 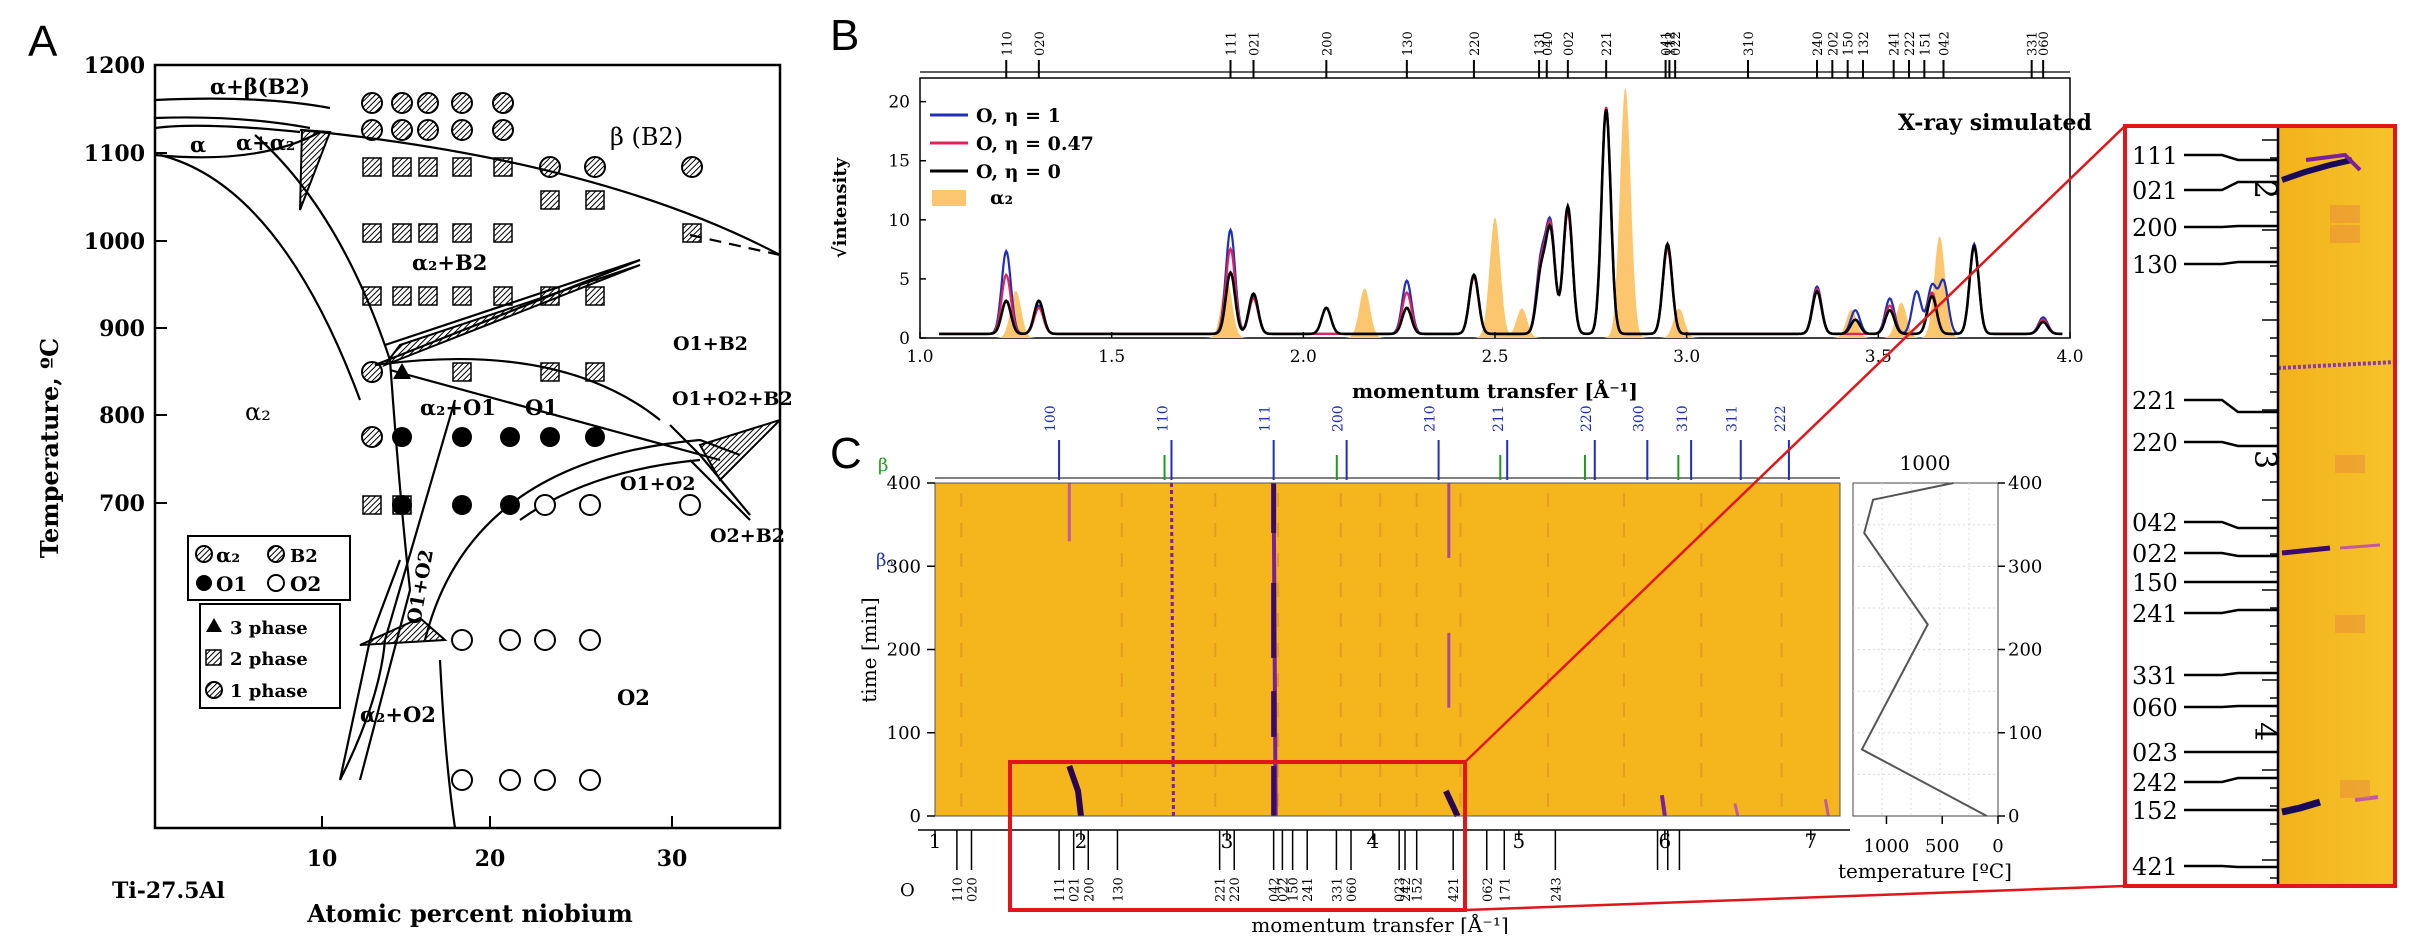 What do you see at coordinates (899, 162) in the screenshot?
I see `b-ytick-label: 15` at bounding box center [899, 162].